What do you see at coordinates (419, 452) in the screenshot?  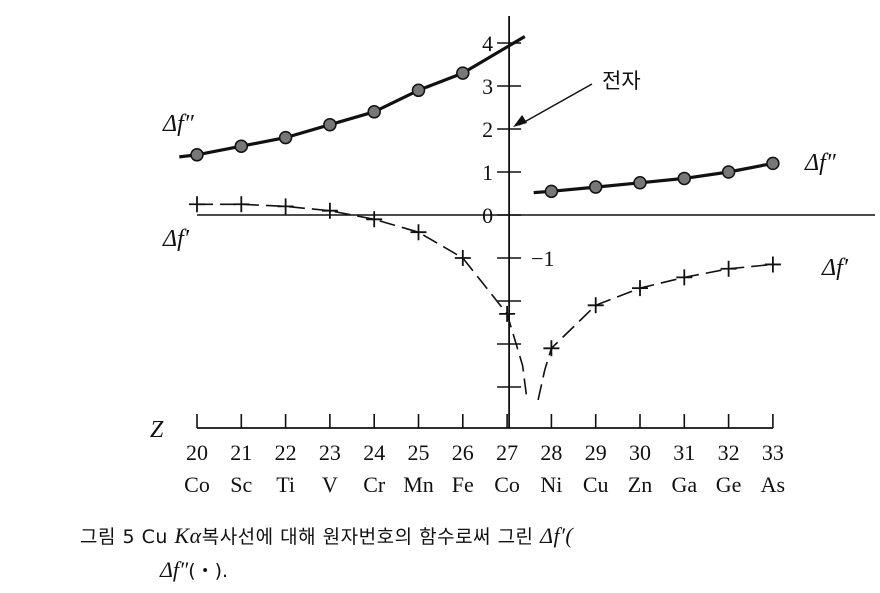 I see `x-tick-label: 25` at bounding box center [419, 452].